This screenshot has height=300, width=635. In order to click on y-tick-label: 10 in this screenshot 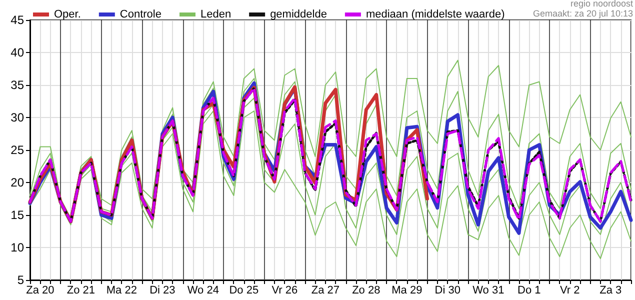, I will do `click(17, 247)`.